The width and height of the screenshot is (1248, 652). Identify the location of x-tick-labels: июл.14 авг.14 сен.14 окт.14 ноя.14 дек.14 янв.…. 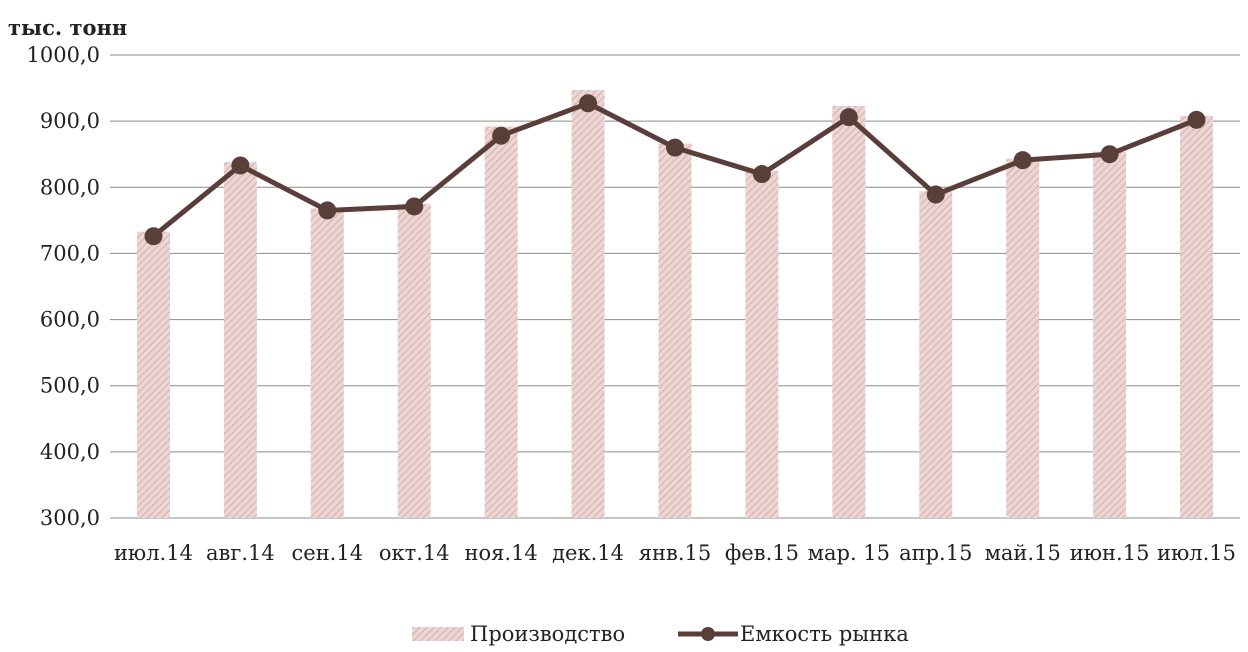
(675, 553).